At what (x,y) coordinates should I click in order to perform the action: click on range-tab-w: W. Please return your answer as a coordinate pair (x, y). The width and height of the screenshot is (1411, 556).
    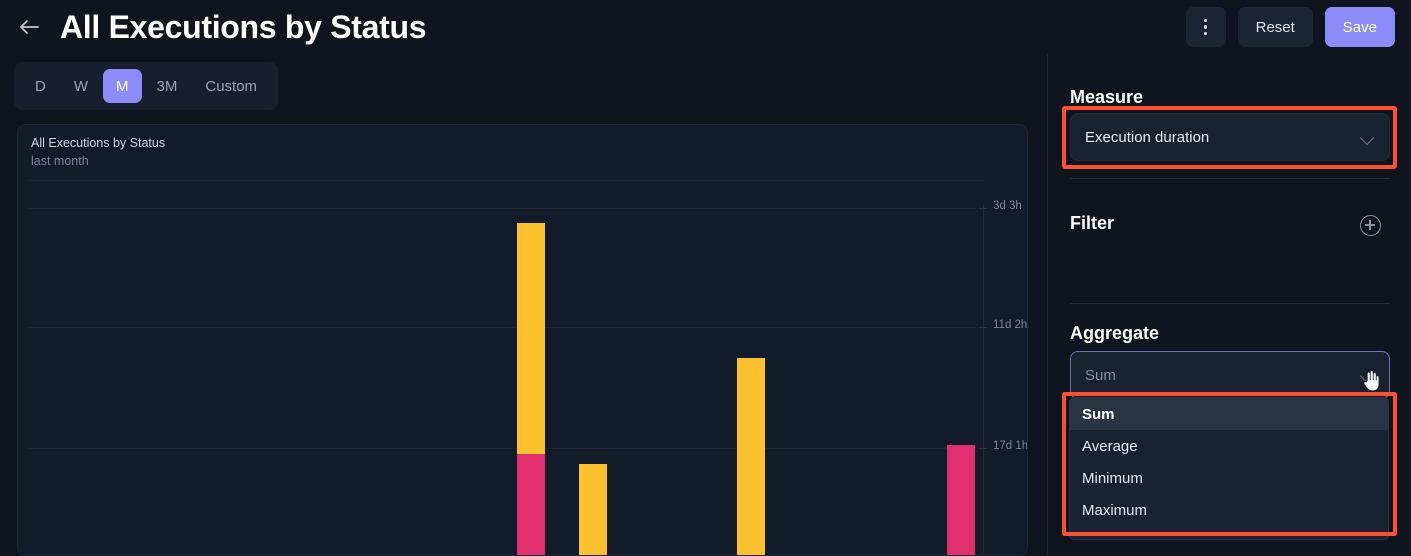
    Looking at the image, I should click on (81, 86).